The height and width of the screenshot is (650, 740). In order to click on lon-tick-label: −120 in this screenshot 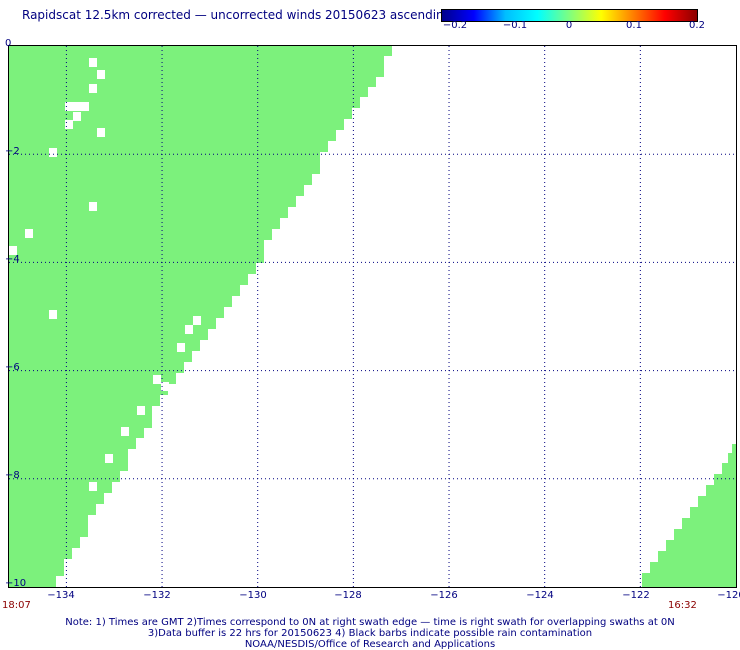, I will do `click(728, 595)`.